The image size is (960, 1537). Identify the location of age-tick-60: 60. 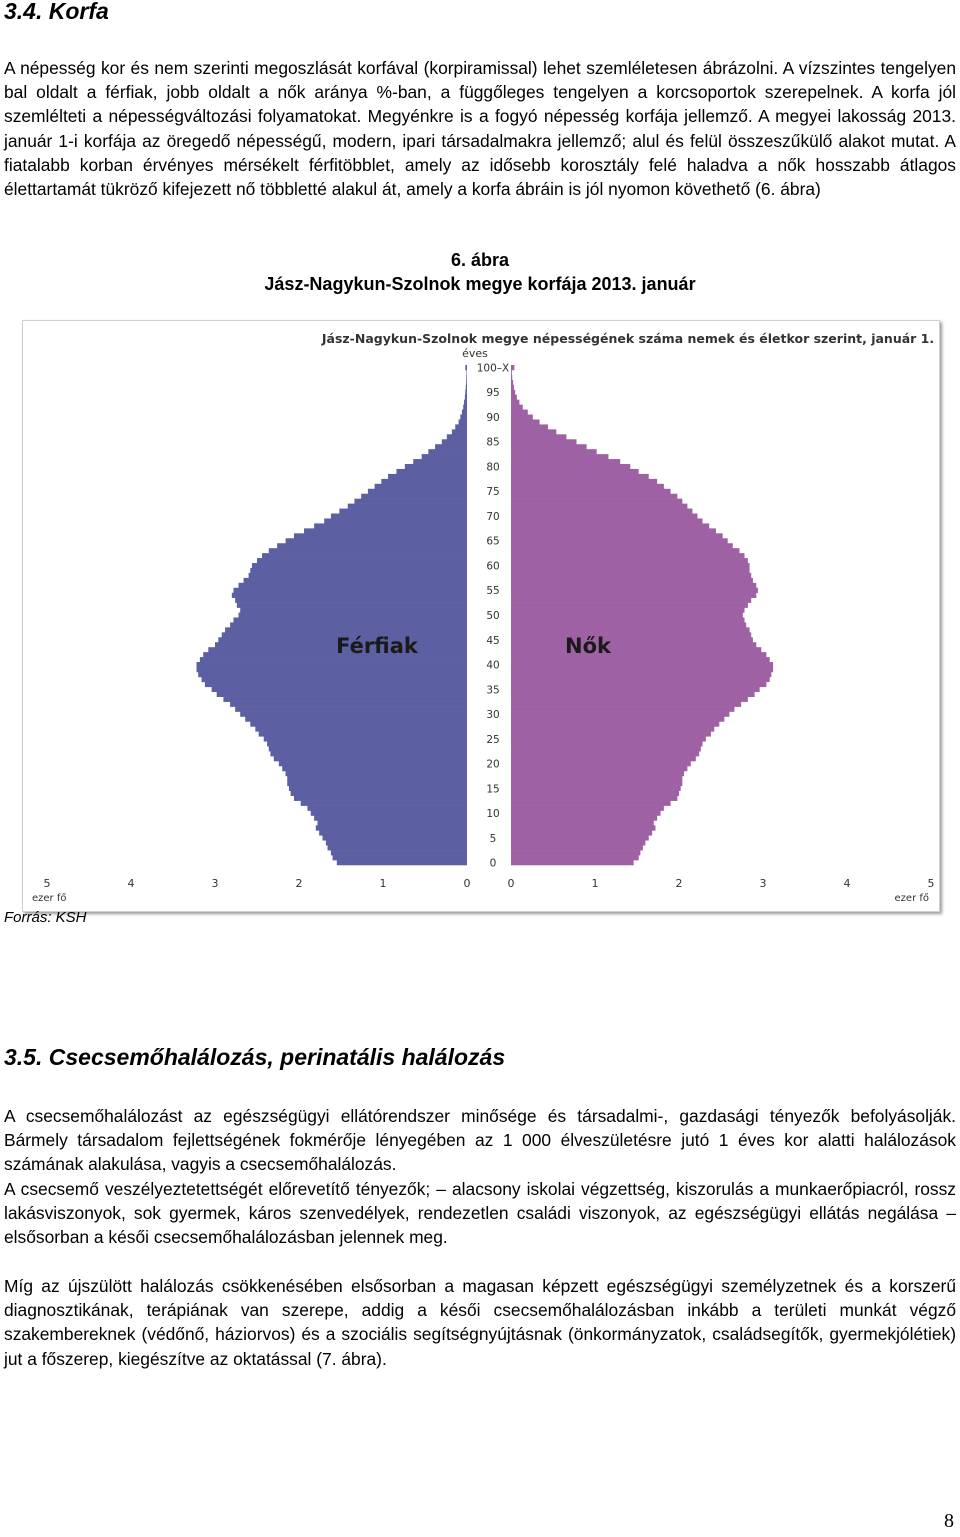
(492, 566).